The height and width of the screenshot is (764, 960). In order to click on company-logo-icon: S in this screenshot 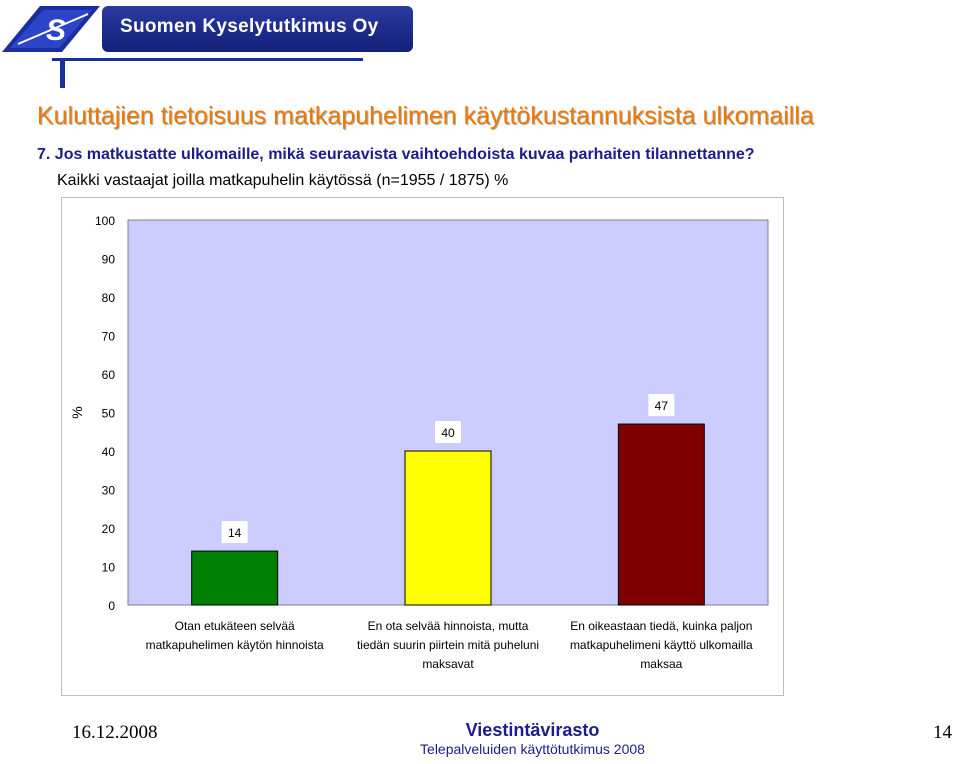, I will do `click(51, 29)`.